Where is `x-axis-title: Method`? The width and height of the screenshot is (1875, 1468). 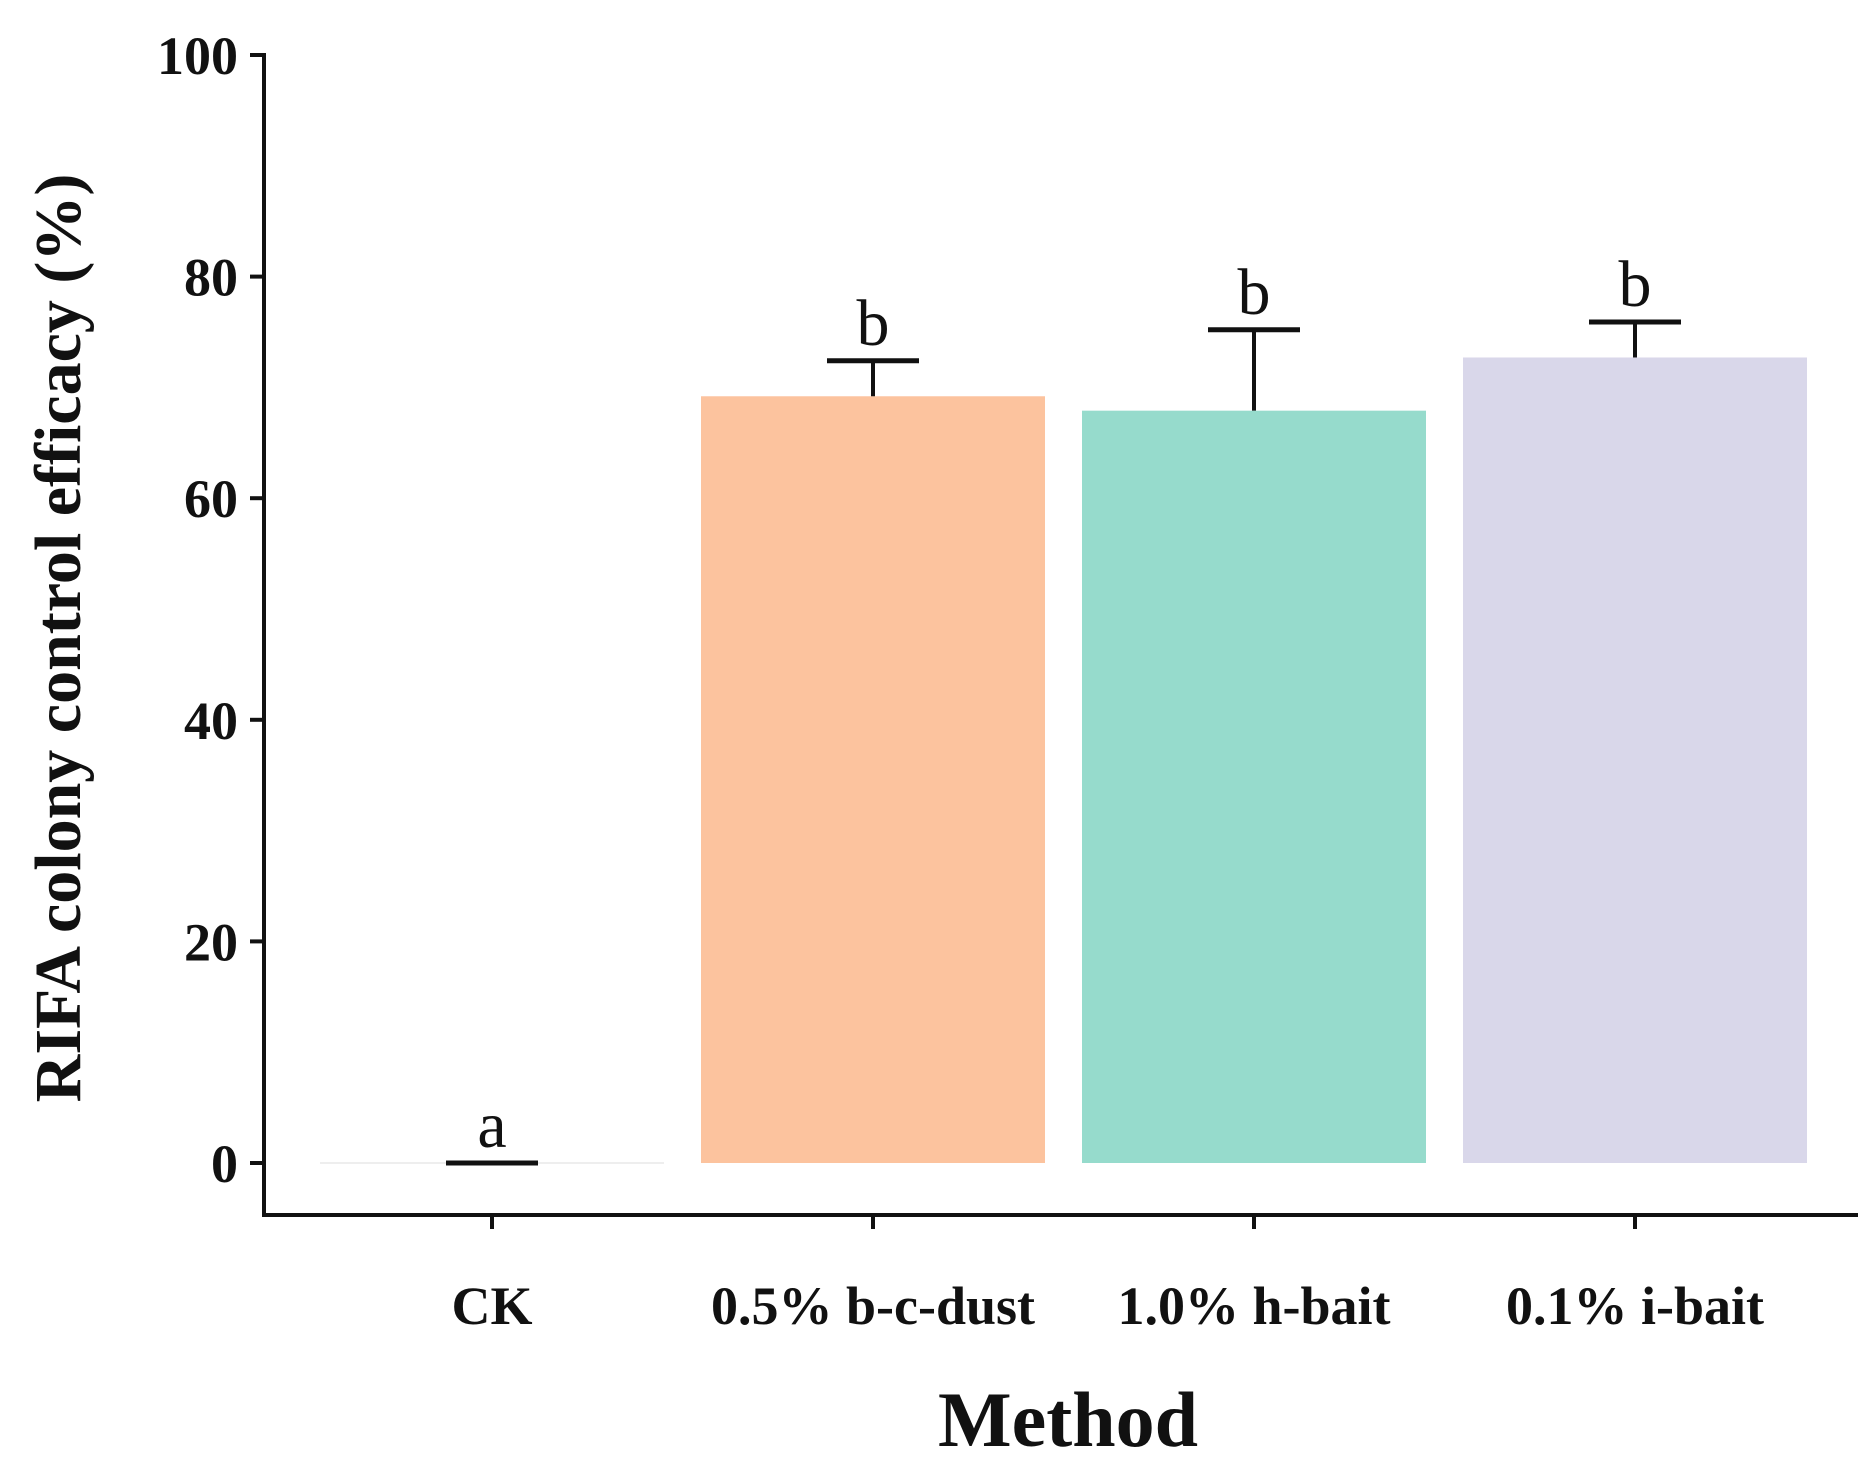 x-axis-title: Method is located at coordinates (1068, 1419).